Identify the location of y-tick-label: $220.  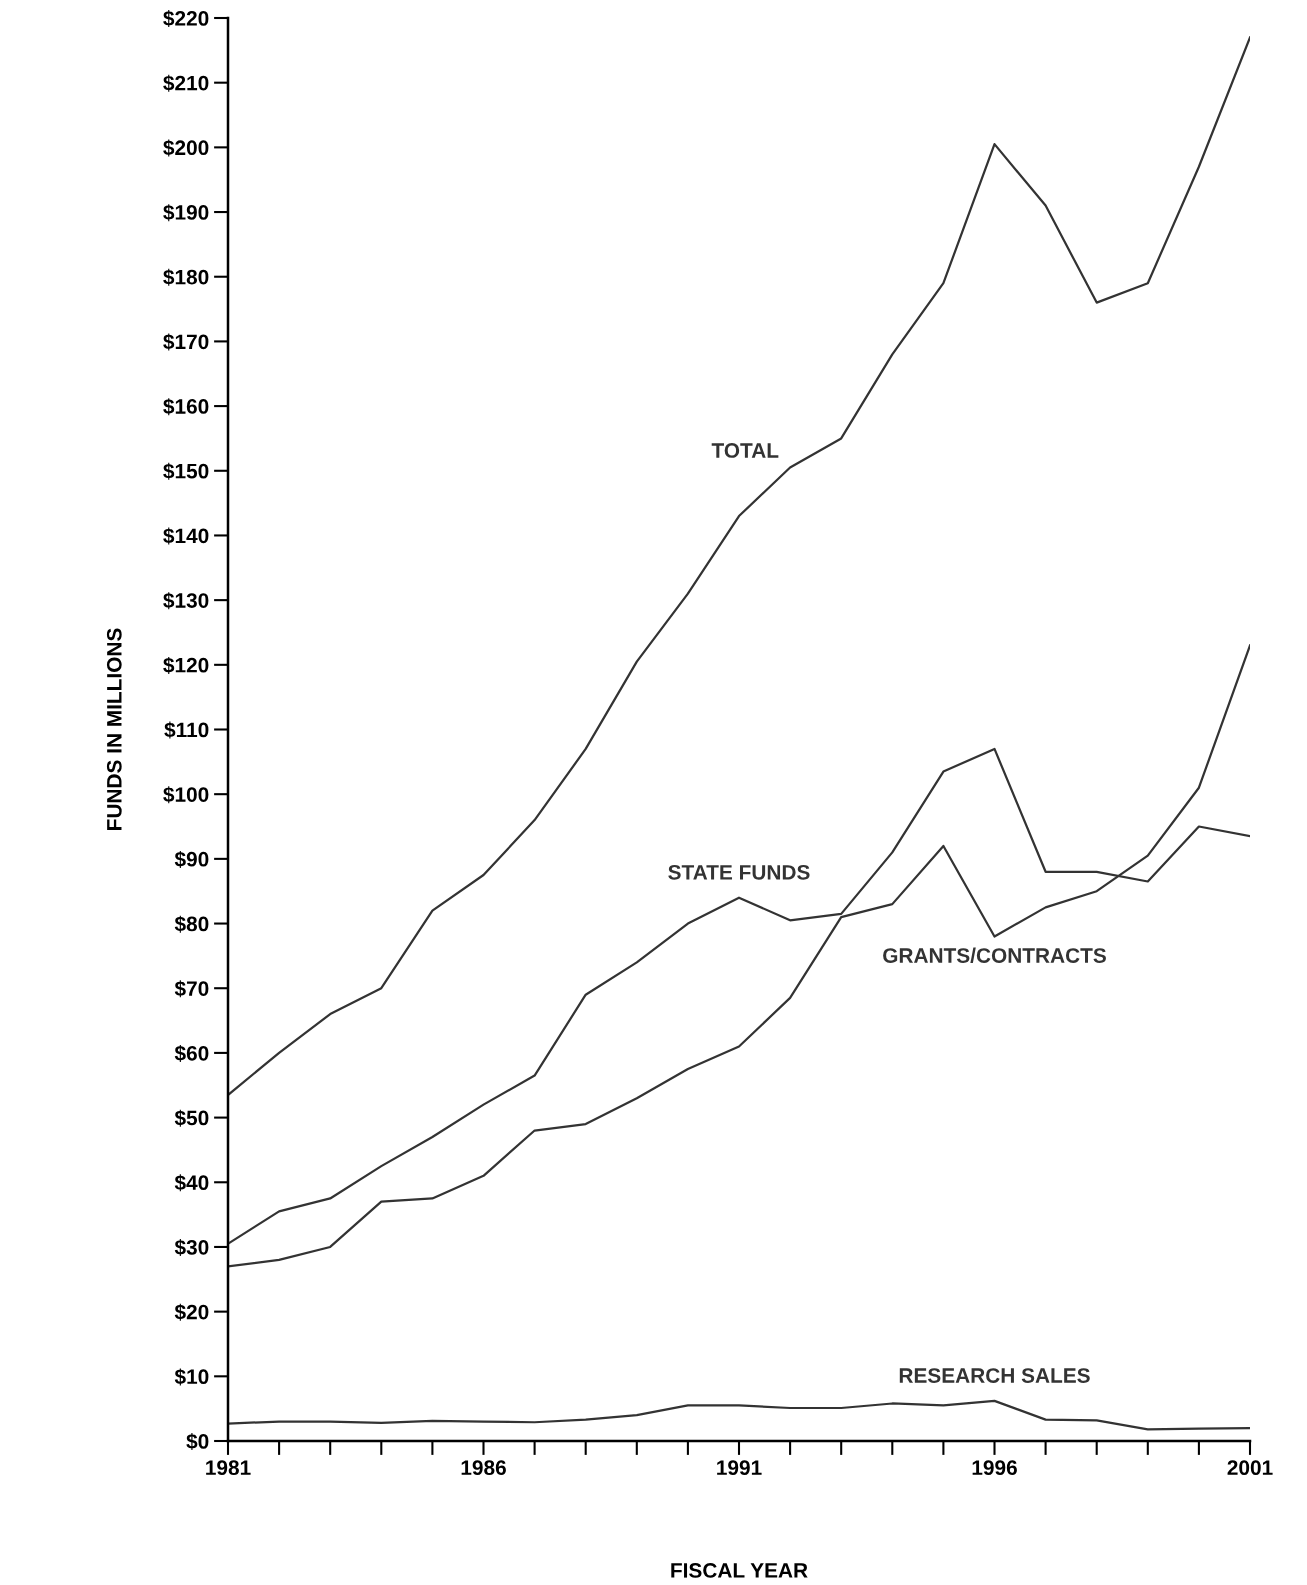
(186, 19).